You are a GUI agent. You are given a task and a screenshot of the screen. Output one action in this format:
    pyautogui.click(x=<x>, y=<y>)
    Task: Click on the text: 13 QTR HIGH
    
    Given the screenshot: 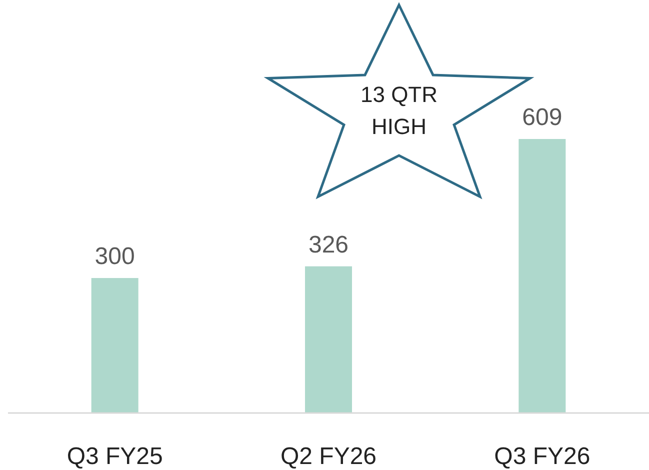 What is the action you would take?
    pyautogui.click(x=399, y=110)
    